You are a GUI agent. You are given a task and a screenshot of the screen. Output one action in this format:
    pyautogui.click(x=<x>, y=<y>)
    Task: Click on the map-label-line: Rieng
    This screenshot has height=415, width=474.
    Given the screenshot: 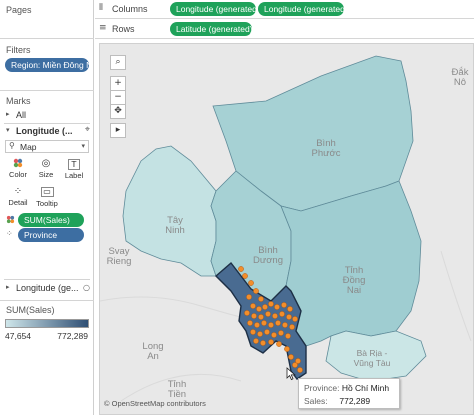 What is the action you would take?
    pyautogui.click(x=119, y=261)
    